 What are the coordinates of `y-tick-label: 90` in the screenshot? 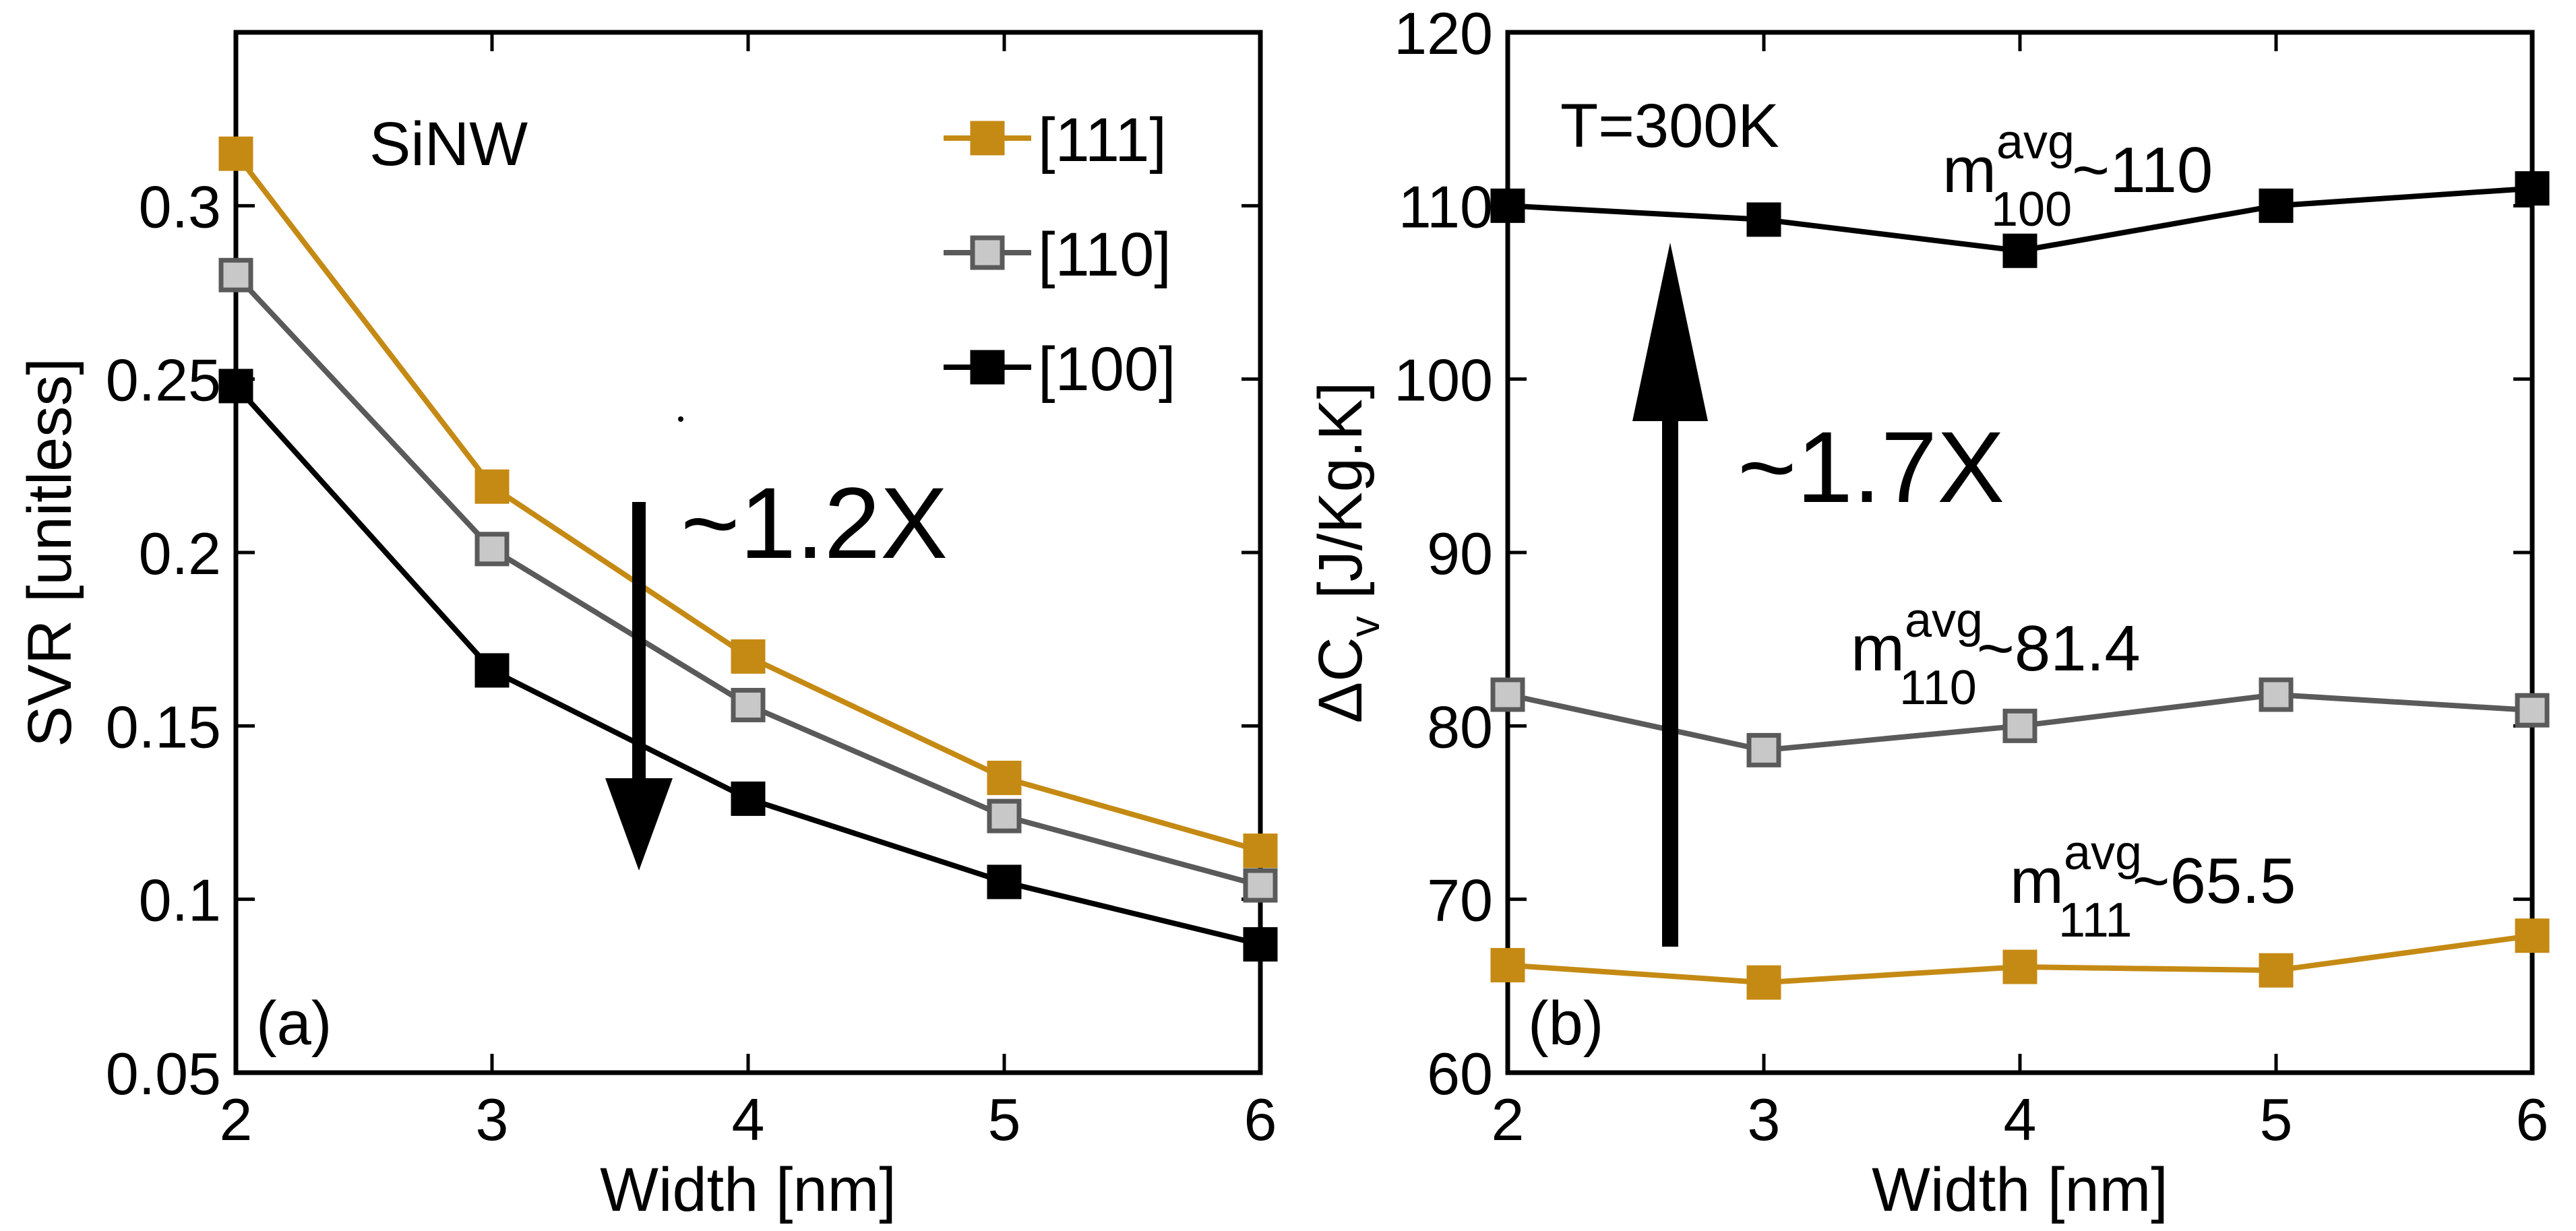 It's located at (1460, 553).